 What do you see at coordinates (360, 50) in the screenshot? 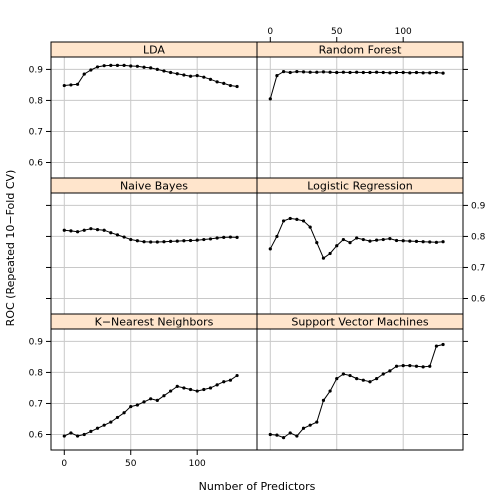
I see `random-forest-panel-title: Random Forest` at bounding box center [360, 50].